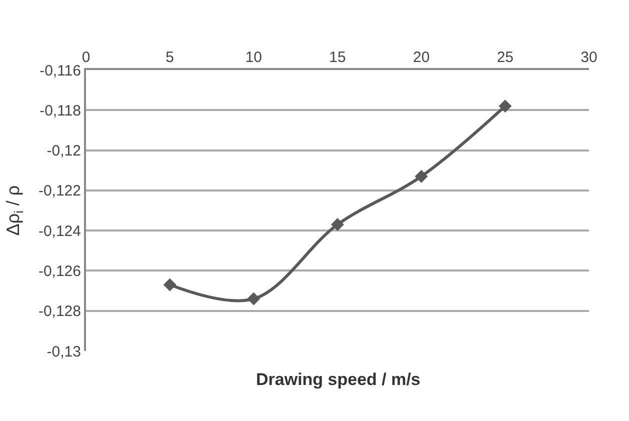  Describe the element at coordinates (63, 351) in the screenshot. I see `y-tick-label: -0,13` at that location.